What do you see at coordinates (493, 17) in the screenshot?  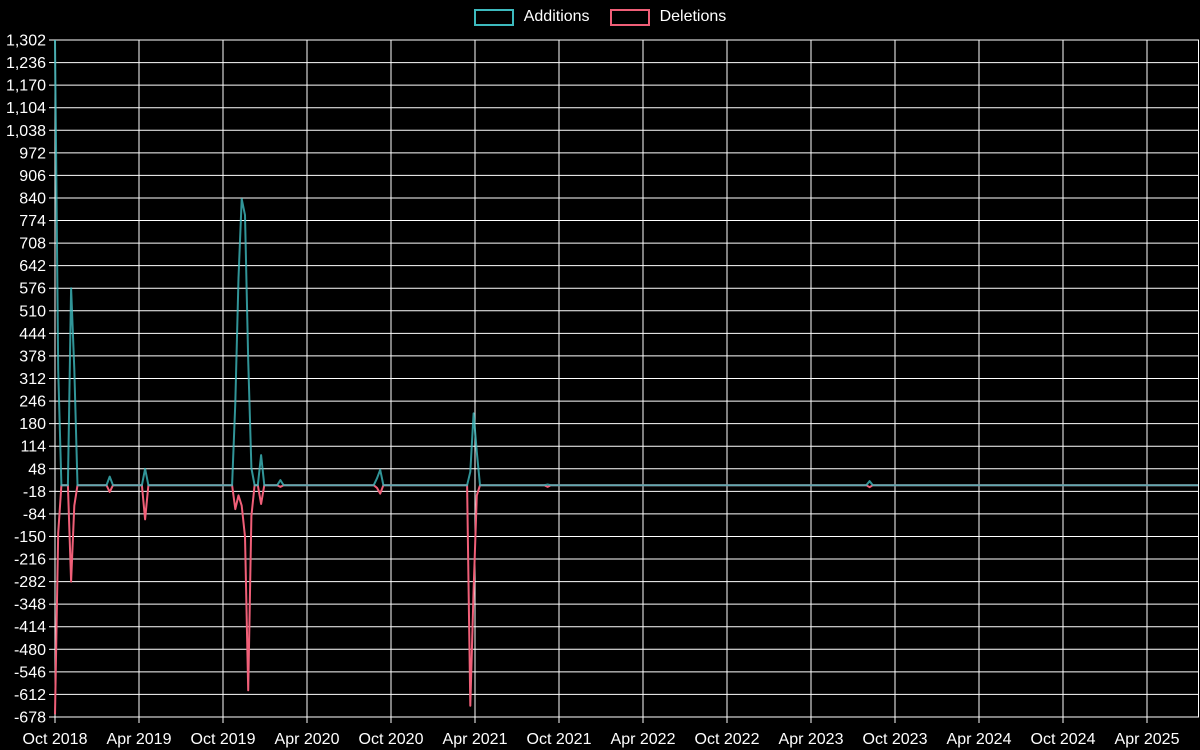 I see `additions-legend-swatch` at bounding box center [493, 17].